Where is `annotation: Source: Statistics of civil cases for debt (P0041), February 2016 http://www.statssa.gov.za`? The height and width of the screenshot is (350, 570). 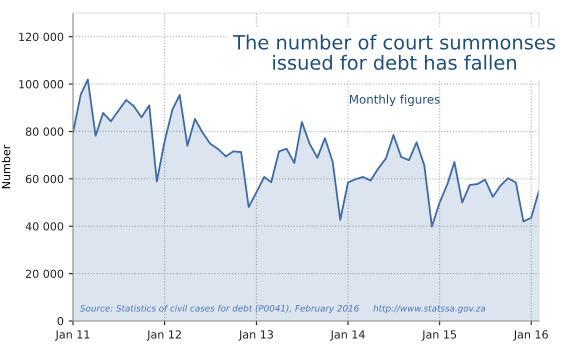
annotation: Source: Statistics of civil cases for debt (P0041), February 2016 http://www.statssa.gov.za is located at coordinates (283, 309).